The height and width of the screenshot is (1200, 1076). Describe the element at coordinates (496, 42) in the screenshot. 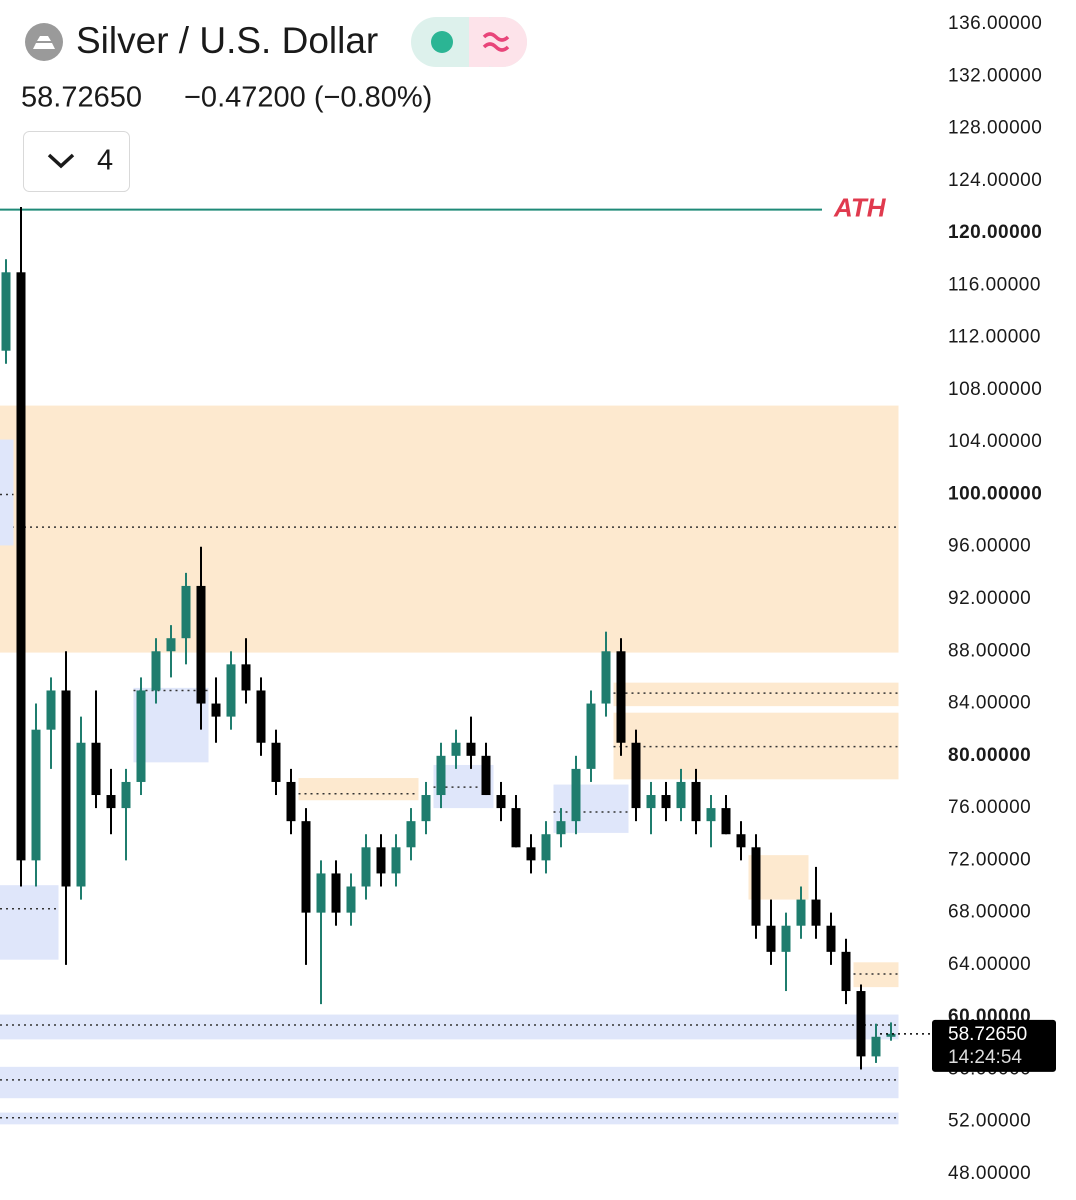

I see `delay-icon` at that location.